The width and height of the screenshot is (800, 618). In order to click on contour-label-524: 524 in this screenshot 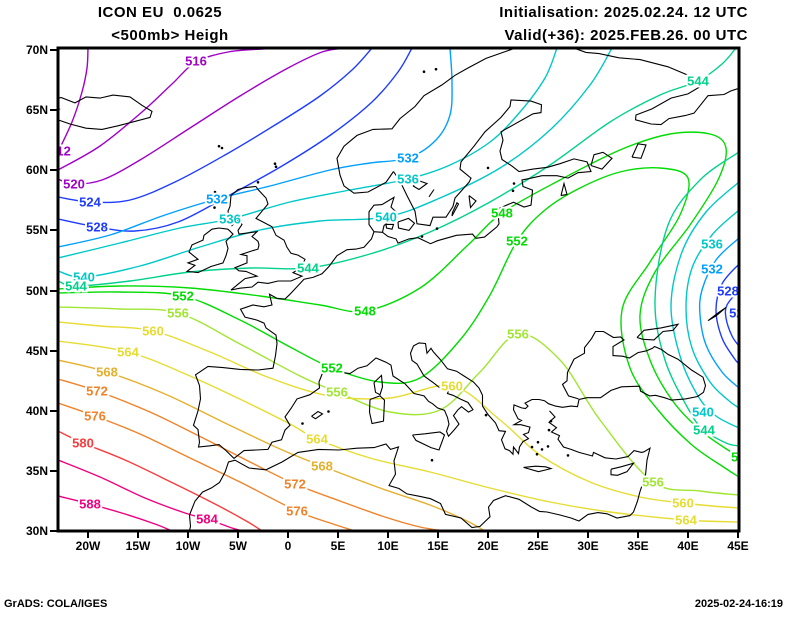, I will do `click(90, 202)`.